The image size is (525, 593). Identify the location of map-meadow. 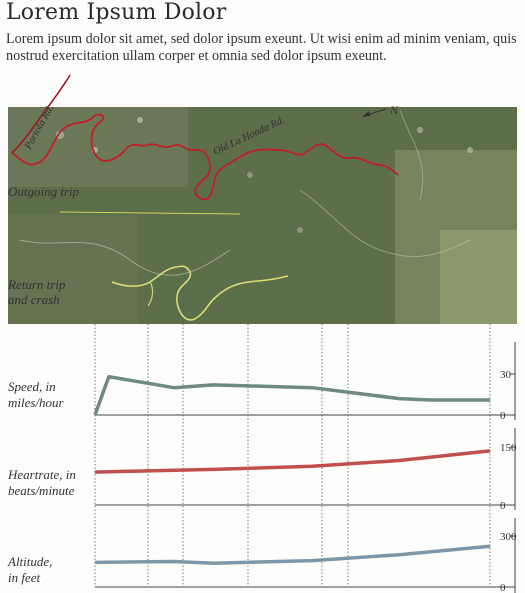
(478, 277).